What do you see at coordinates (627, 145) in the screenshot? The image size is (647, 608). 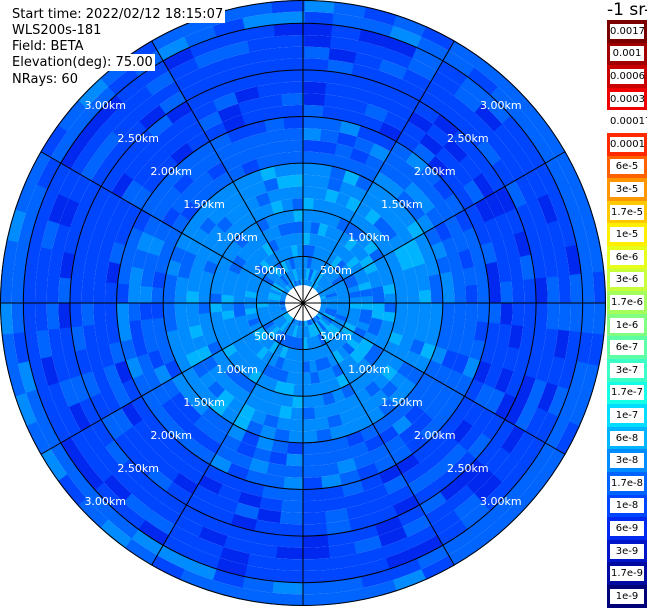 I see `colorbar-swatch: 0.0001` at bounding box center [627, 145].